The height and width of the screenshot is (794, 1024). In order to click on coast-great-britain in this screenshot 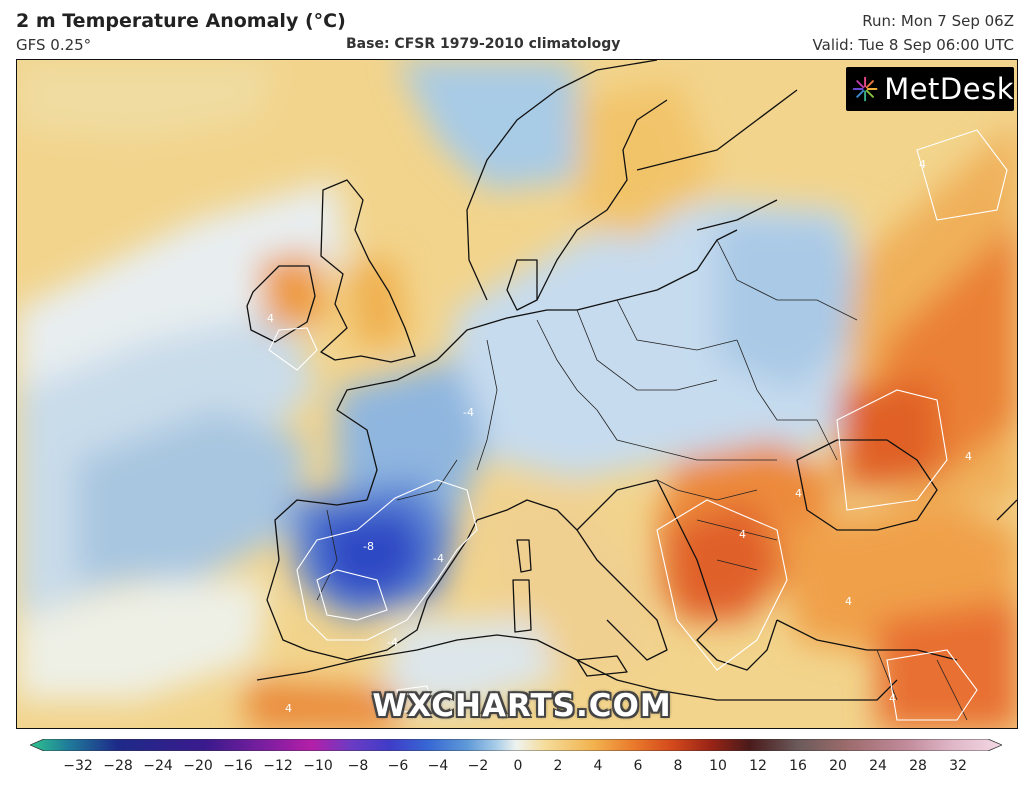, I will do `click(368, 271)`.